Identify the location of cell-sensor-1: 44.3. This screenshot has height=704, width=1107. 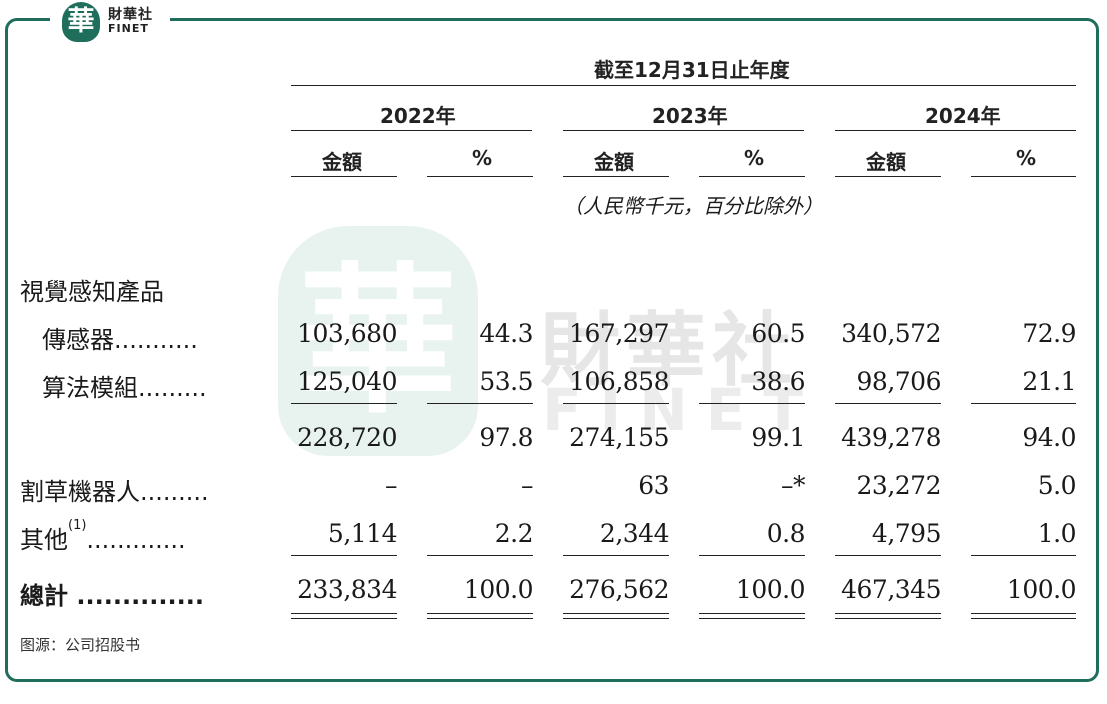
(506, 333).